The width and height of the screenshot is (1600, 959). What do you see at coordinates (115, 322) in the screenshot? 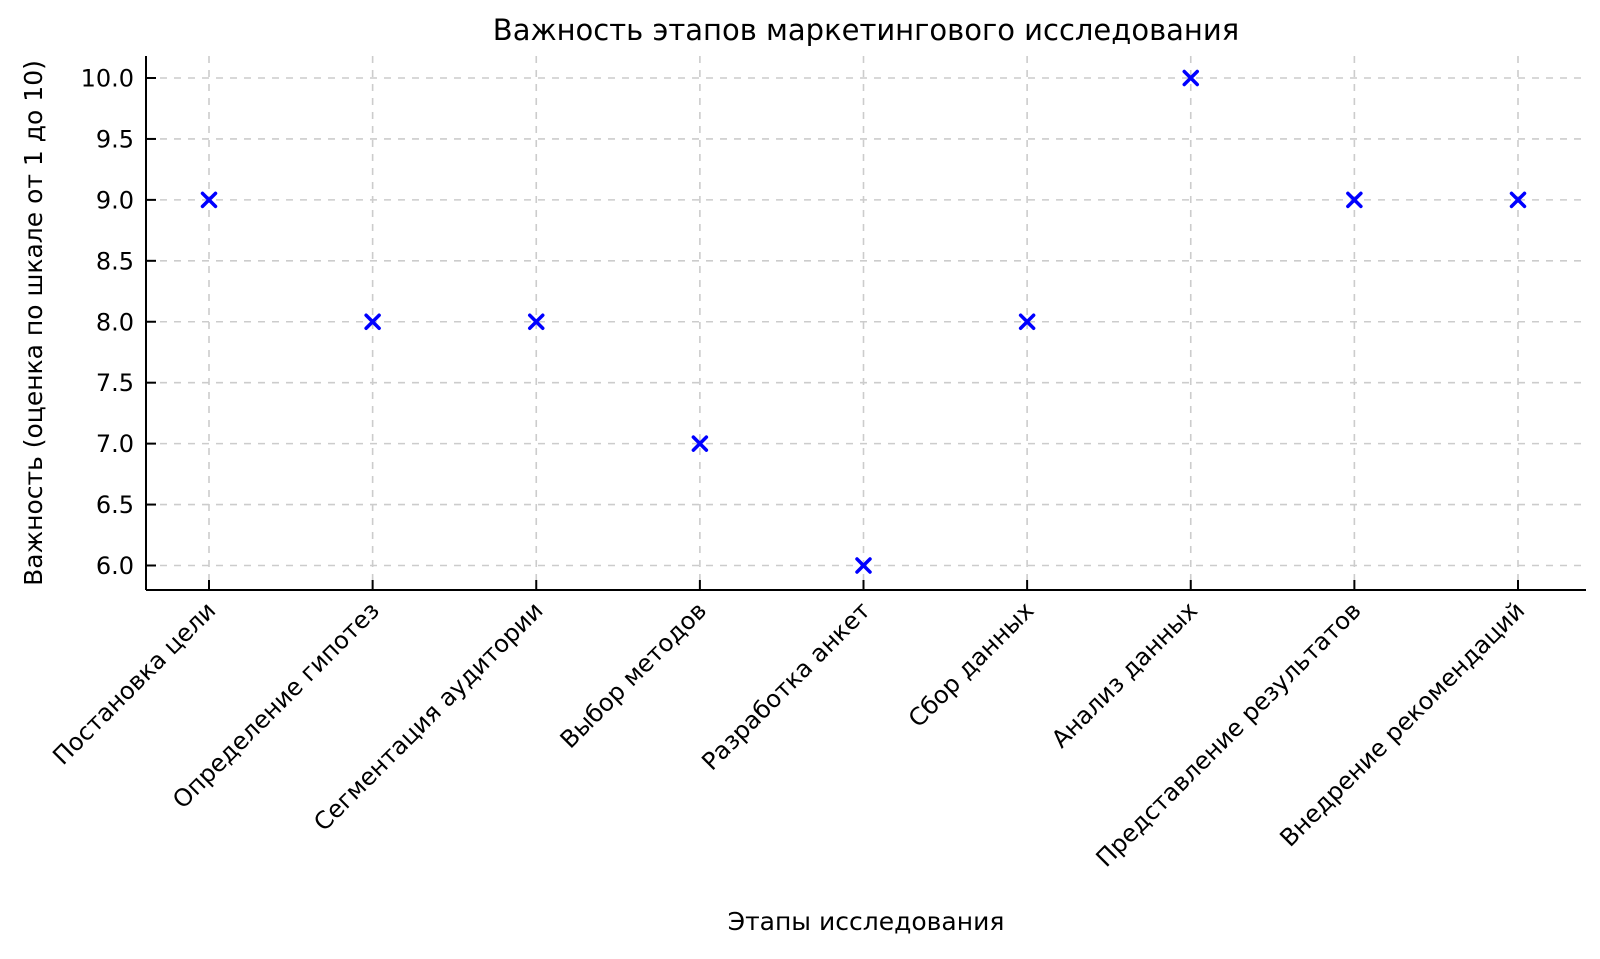
I see `y-tick-label: 8.0` at bounding box center [115, 322].